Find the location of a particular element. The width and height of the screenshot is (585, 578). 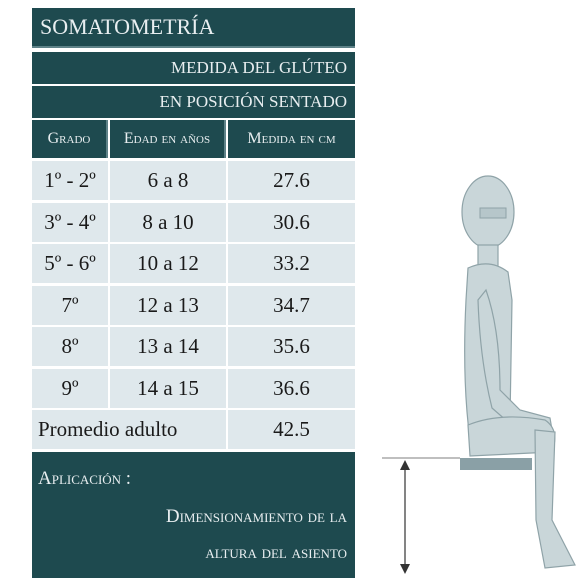

adult-label: Promedio adulto is located at coordinates (129, 429).